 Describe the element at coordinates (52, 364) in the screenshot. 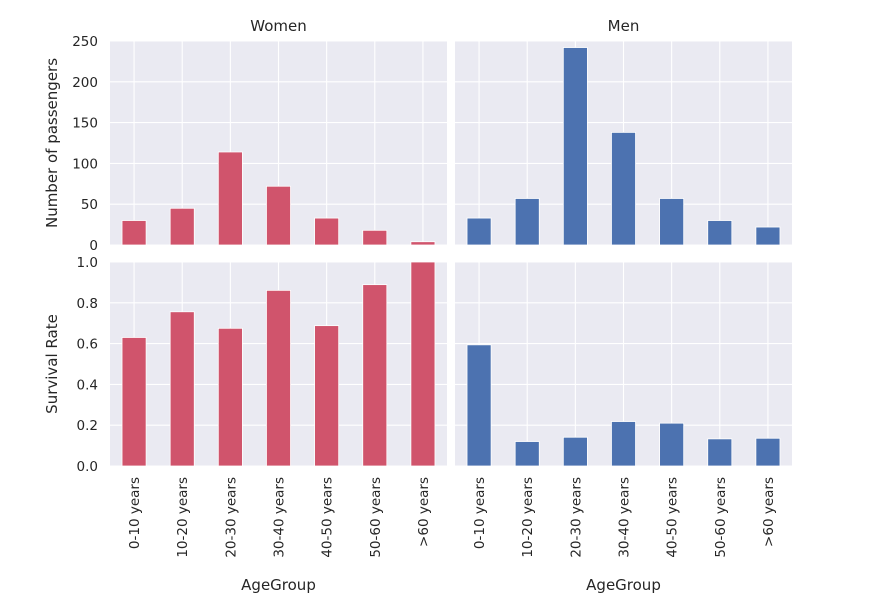

I see `panel-3-ylabel: Survival Rate` at that location.